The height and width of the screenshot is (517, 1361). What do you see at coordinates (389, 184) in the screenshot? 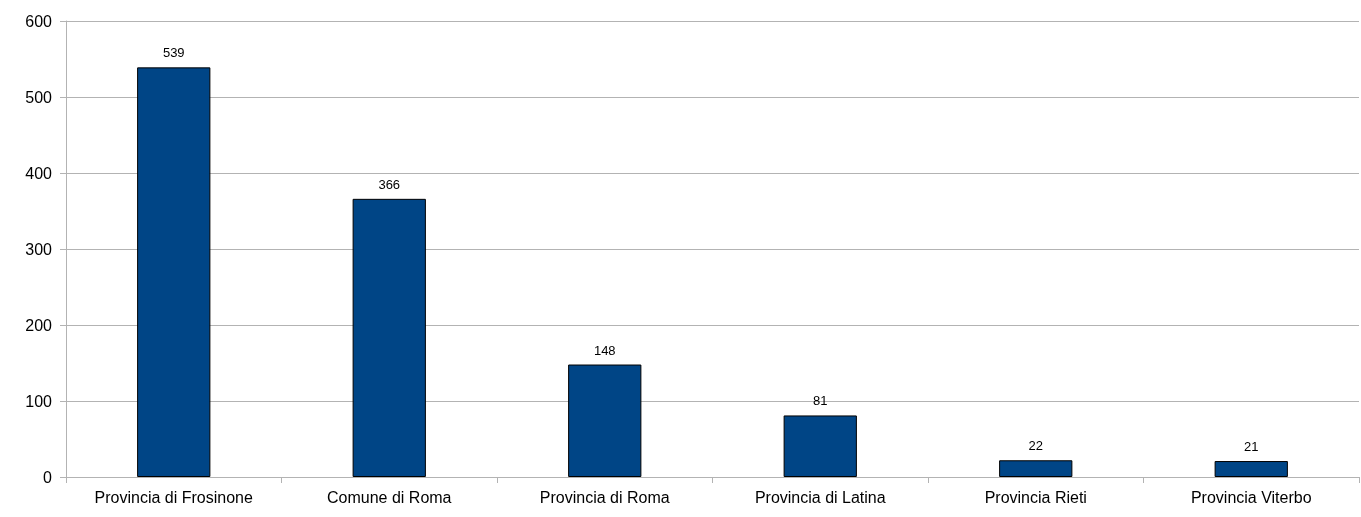
I see `data-label: 366` at bounding box center [389, 184].